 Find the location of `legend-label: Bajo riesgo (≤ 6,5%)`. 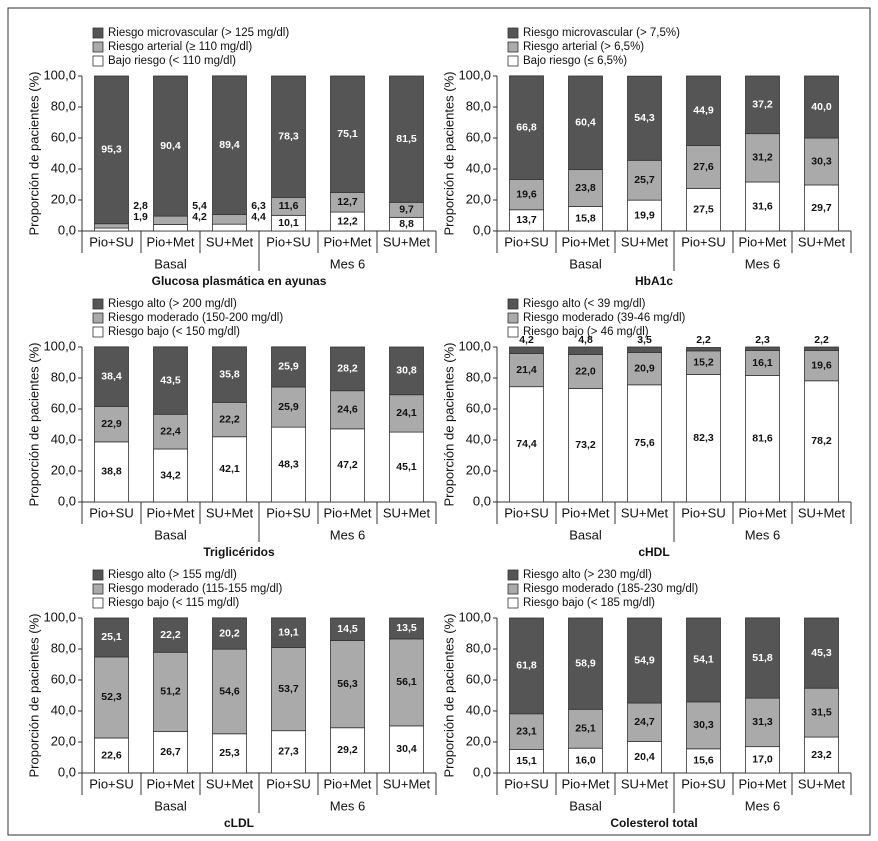

legend-label: Bajo riesgo (≤ 6,5%) is located at coordinates (575, 61).